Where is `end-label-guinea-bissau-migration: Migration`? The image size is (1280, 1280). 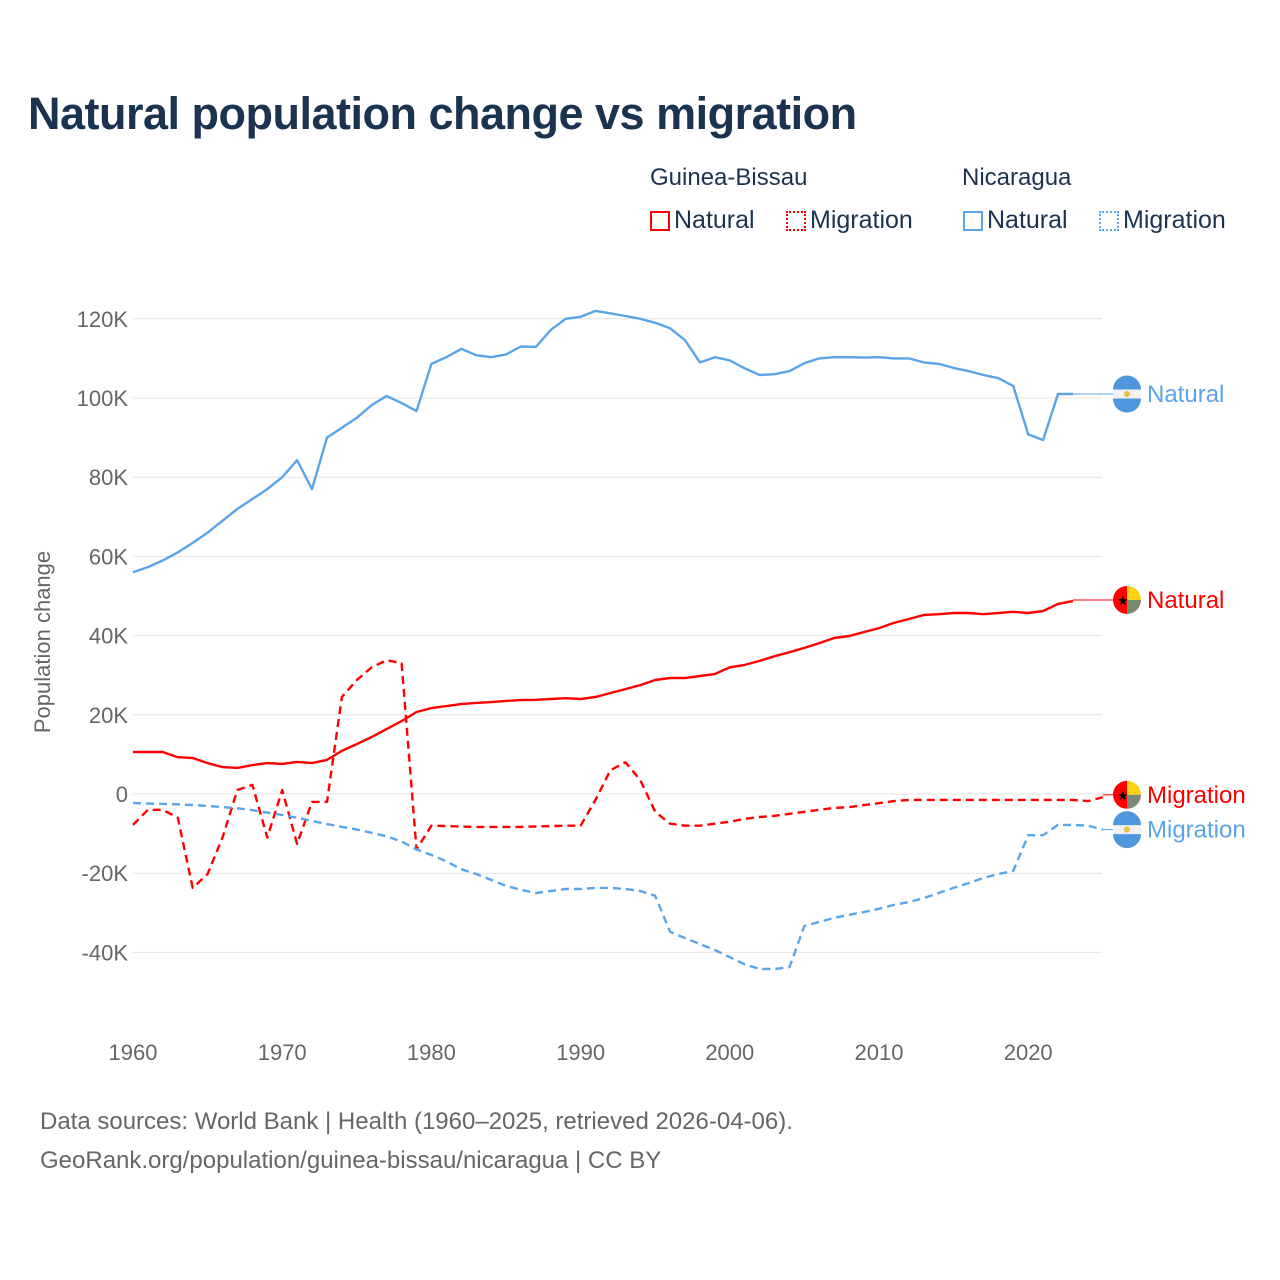
end-label-guinea-bissau-migration: Migration is located at coordinates (1196, 795).